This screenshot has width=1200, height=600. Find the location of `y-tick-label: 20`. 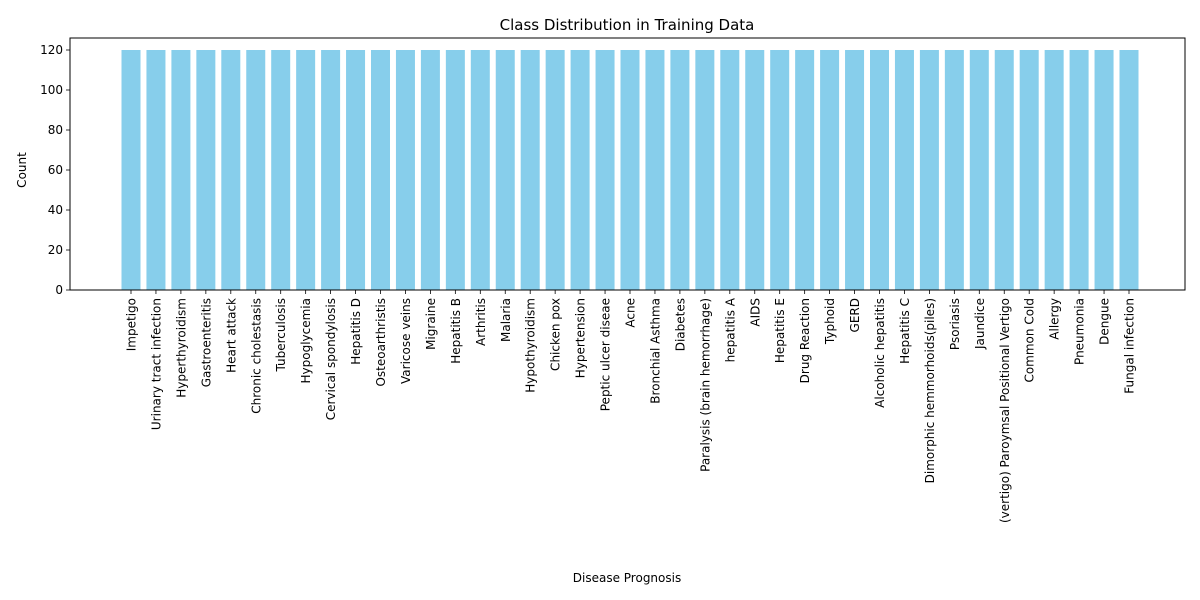

y-tick-label: 20 is located at coordinates (55, 250).